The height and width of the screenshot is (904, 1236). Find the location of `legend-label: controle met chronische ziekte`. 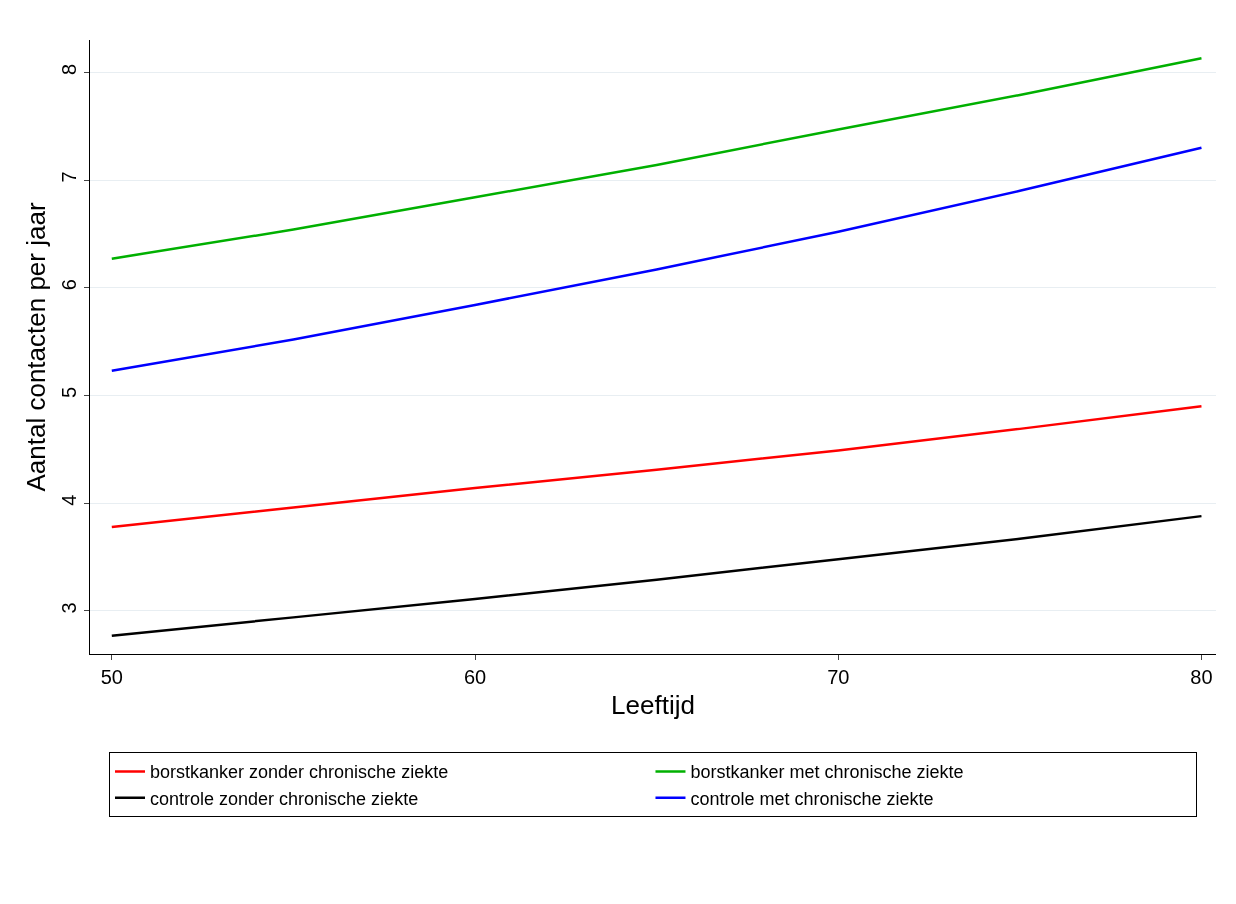

legend-label: controle met chronische ziekte is located at coordinates (812, 798).